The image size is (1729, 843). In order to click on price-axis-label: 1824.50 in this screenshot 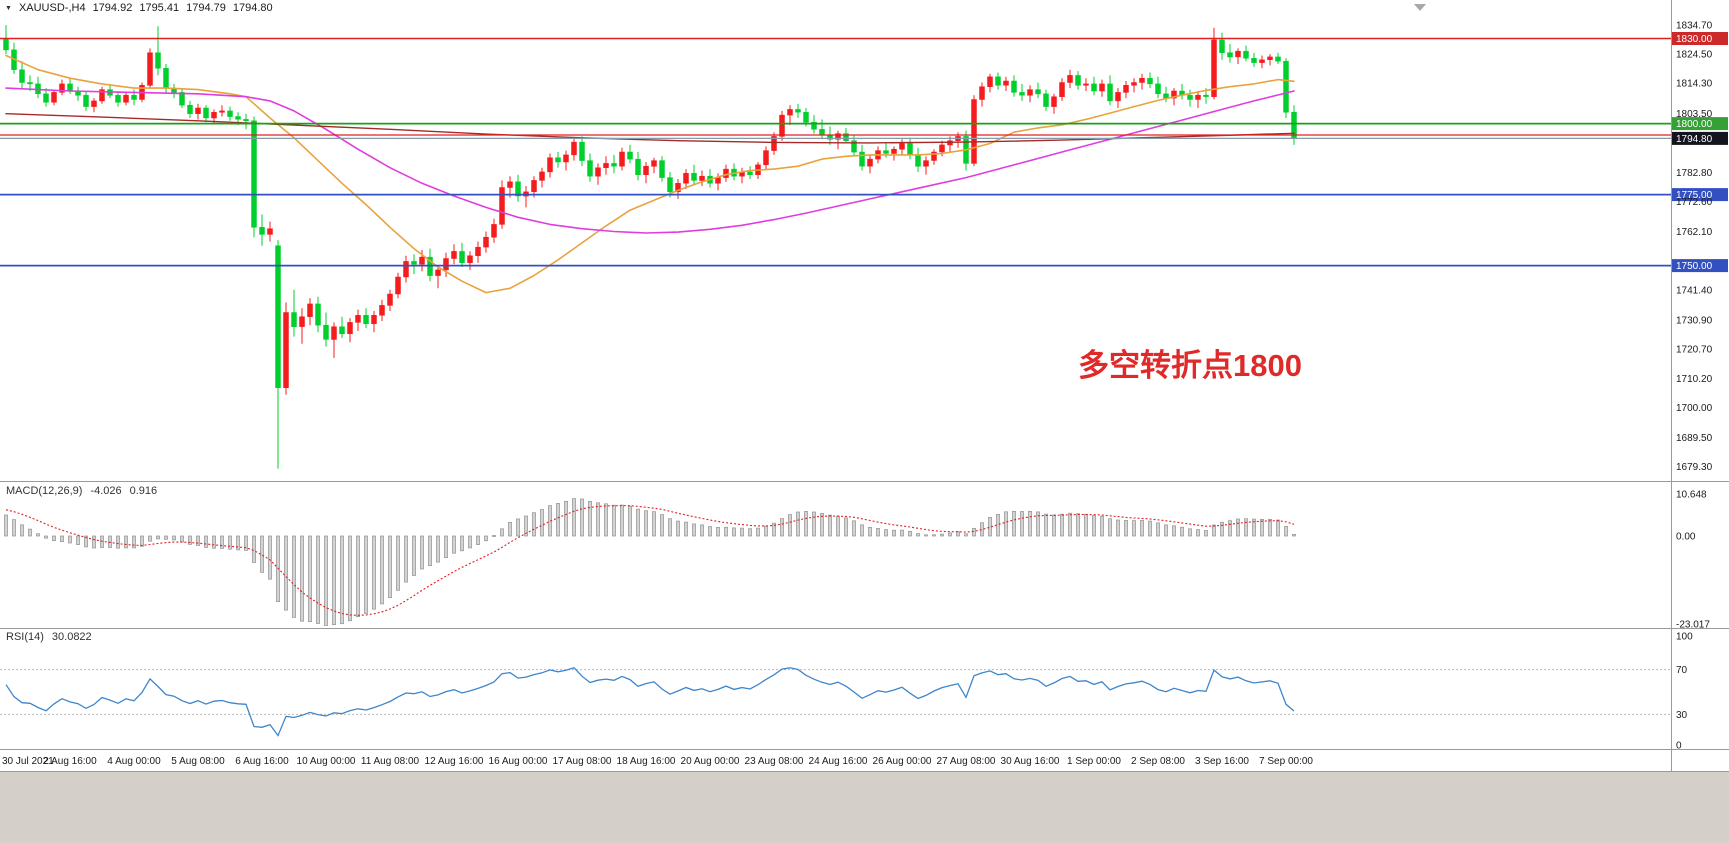, I will do `click(1694, 55)`.